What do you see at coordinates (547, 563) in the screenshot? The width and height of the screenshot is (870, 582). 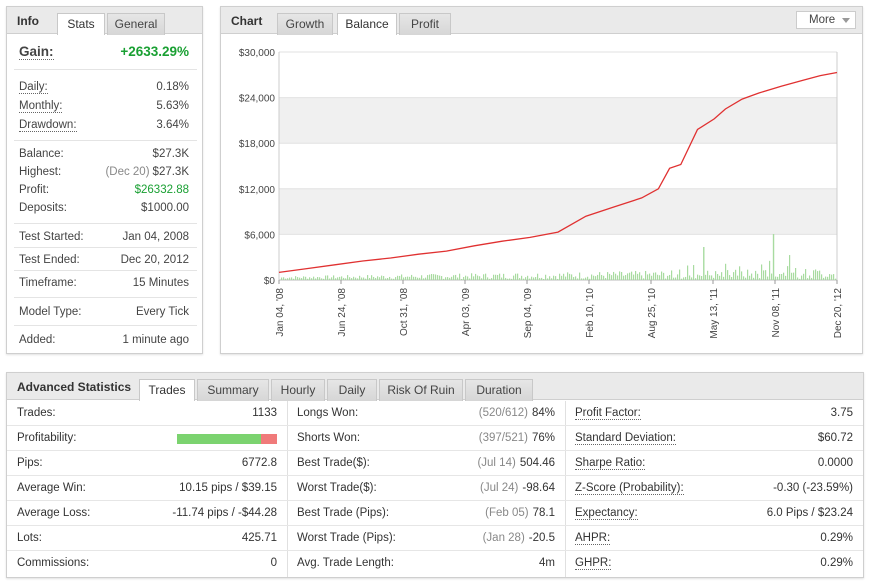 I see `avg-trade-length-value: 4m` at bounding box center [547, 563].